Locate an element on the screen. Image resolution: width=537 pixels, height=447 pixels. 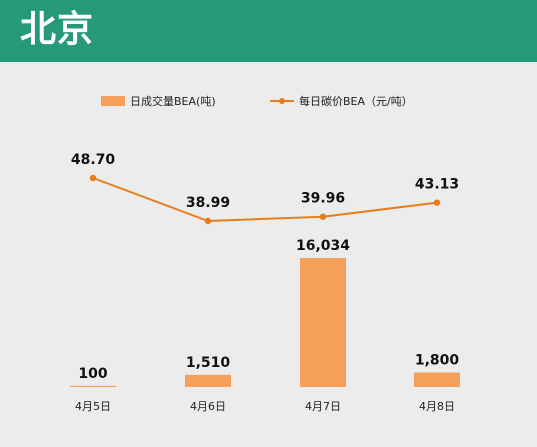
legend-bar-swatch is located at coordinates (113, 101).